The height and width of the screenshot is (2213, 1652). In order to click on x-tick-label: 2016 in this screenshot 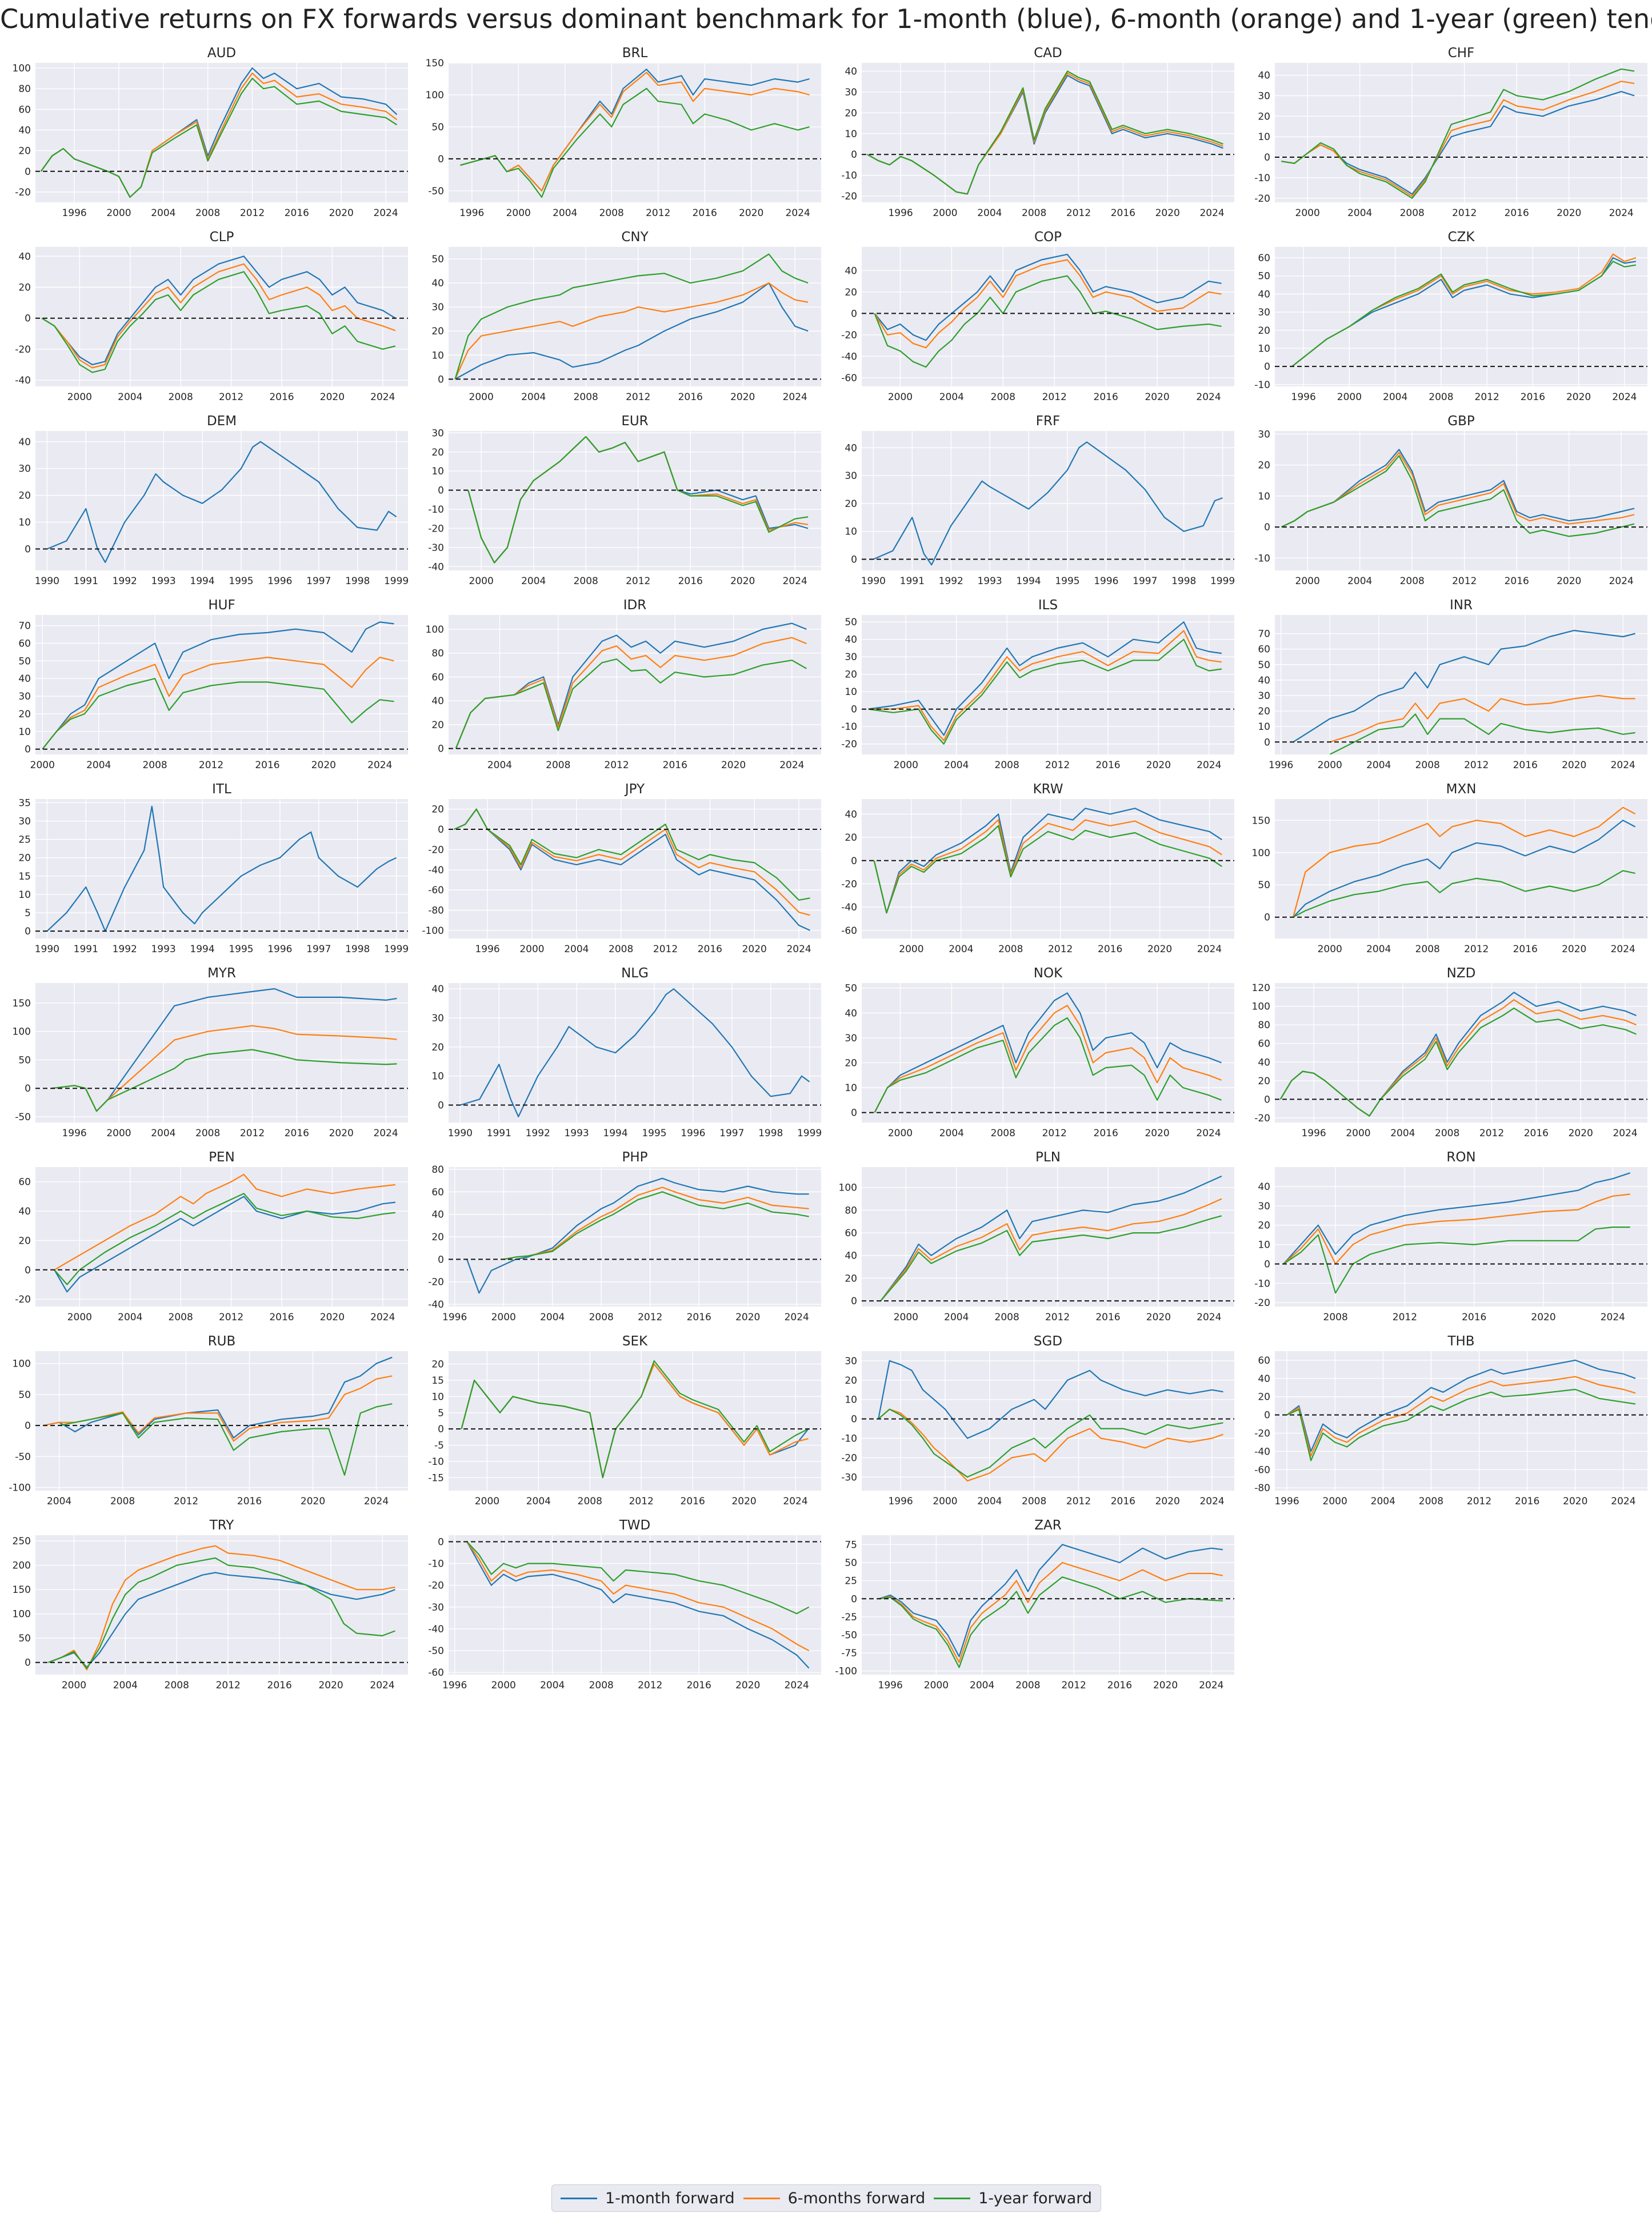, I will do `click(705, 213)`.